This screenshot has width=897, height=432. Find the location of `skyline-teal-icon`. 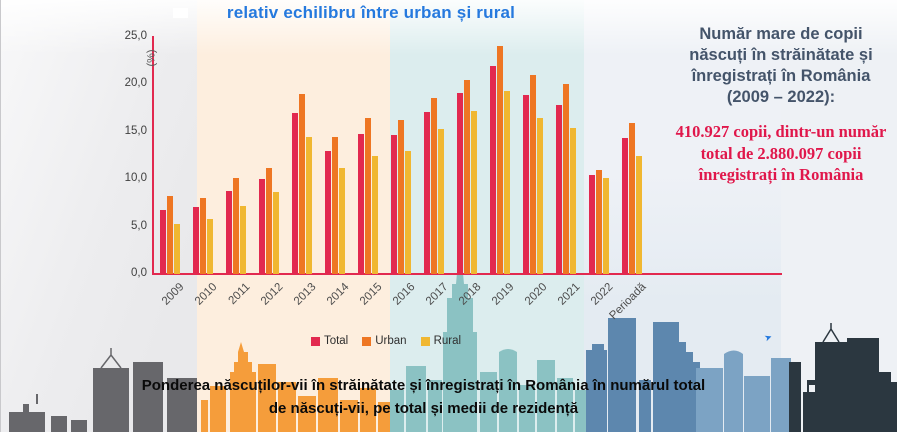

skyline-teal-icon is located at coordinates (488, 336).